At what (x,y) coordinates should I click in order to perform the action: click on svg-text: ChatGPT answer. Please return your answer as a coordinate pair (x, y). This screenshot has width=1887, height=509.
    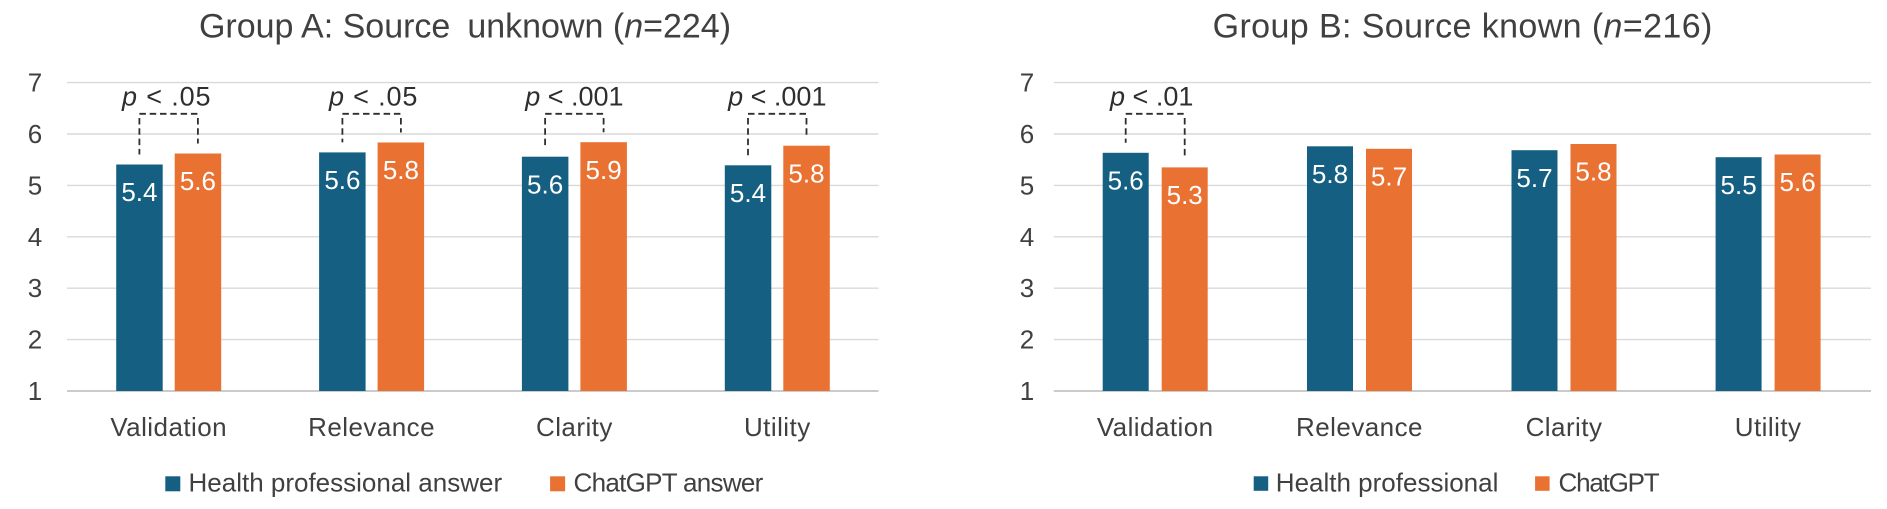
    Looking at the image, I should click on (669, 483).